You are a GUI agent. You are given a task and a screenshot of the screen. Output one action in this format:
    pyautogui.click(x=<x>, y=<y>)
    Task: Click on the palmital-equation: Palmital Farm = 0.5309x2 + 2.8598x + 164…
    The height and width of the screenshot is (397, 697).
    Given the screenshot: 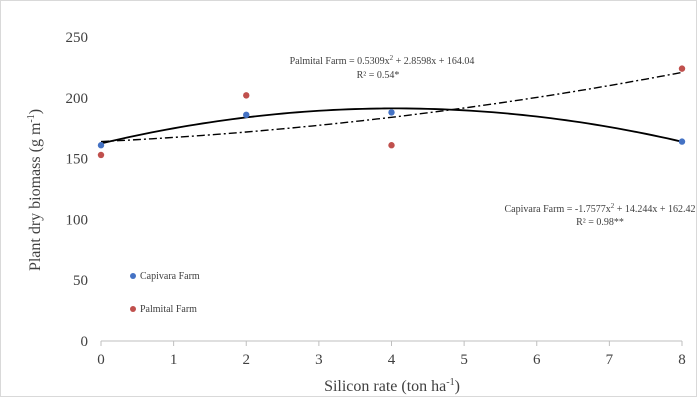 What is the action you would take?
    pyautogui.click(x=382, y=60)
    